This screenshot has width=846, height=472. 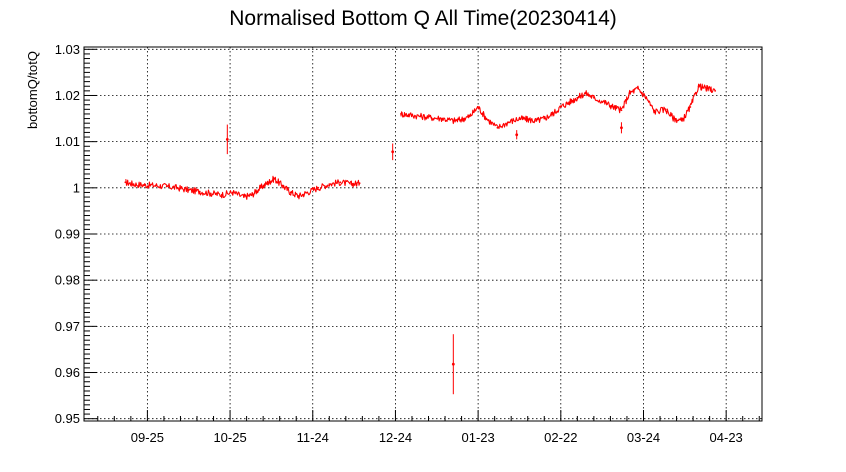 I want to click on y-tick-label: 0.99, so click(x=67, y=234).